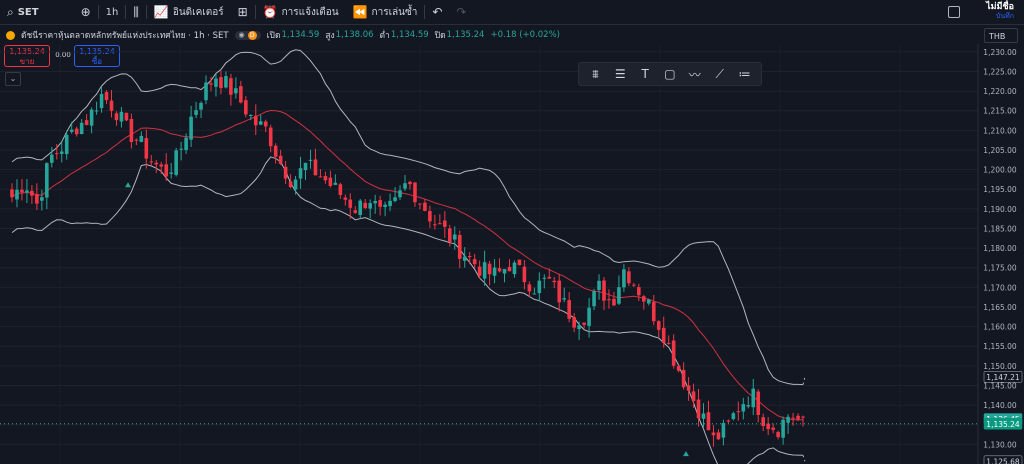 The height and width of the screenshot is (464, 1024). I want to click on compare-button: ⊕, so click(86, 12).